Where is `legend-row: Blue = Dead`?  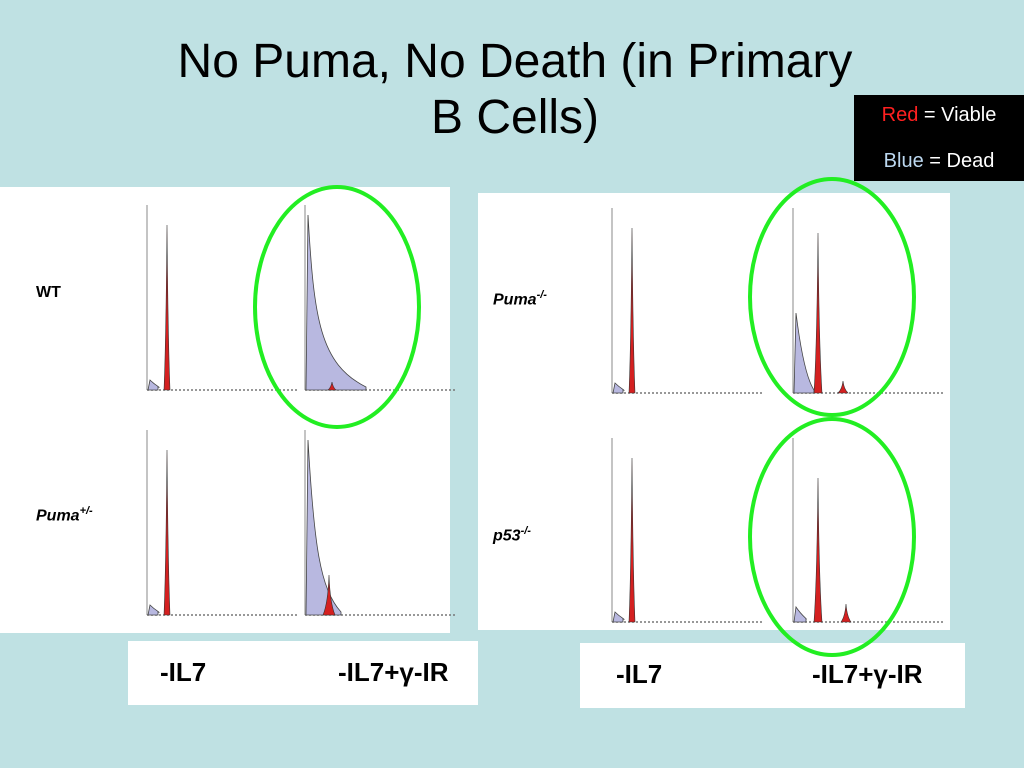
legend-row: Blue = Dead is located at coordinates (939, 161).